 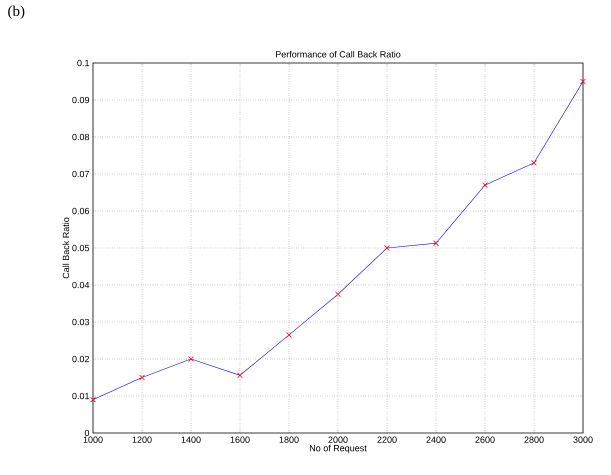 What do you see at coordinates (93, 439) in the screenshot?
I see `x-tick-label: 1000` at bounding box center [93, 439].